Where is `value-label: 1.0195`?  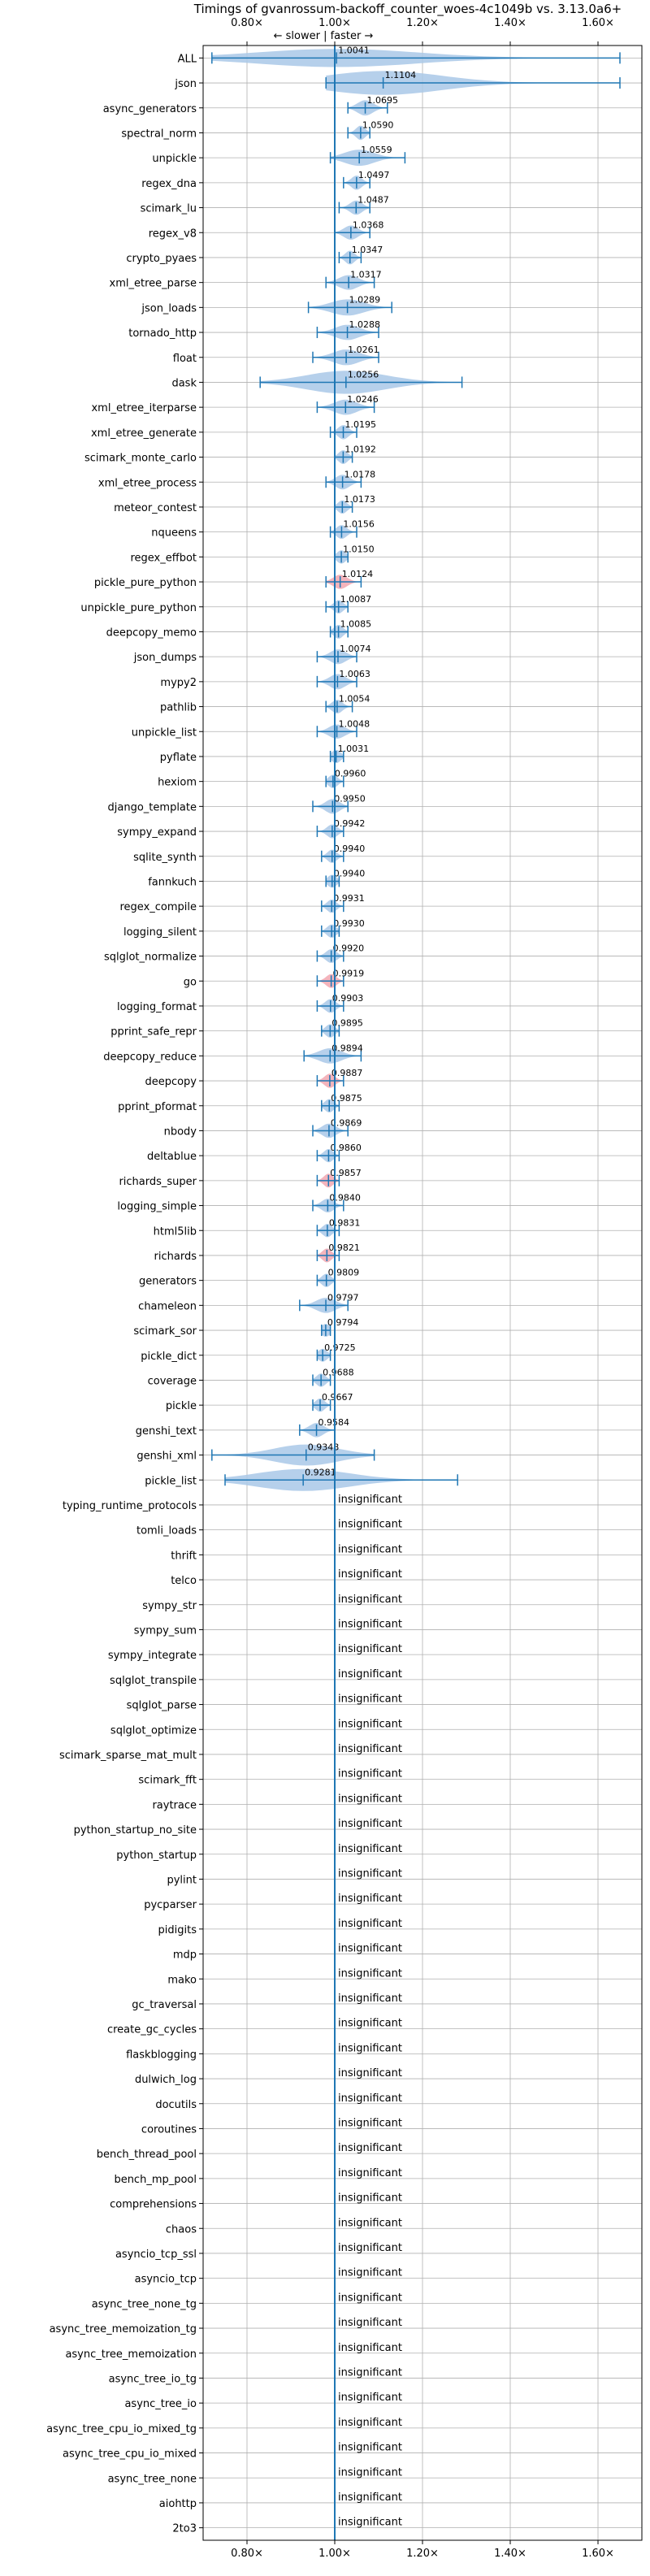 value-label: 1.0195 is located at coordinates (361, 424).